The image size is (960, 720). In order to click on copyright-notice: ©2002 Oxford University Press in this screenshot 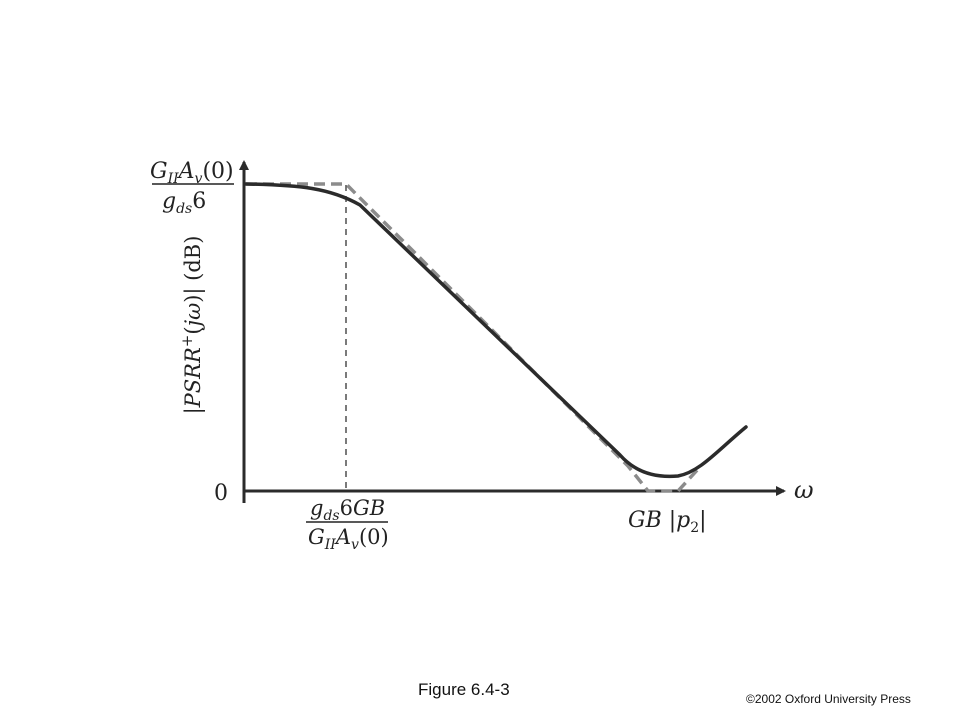, I will do `click(828, 699)`.